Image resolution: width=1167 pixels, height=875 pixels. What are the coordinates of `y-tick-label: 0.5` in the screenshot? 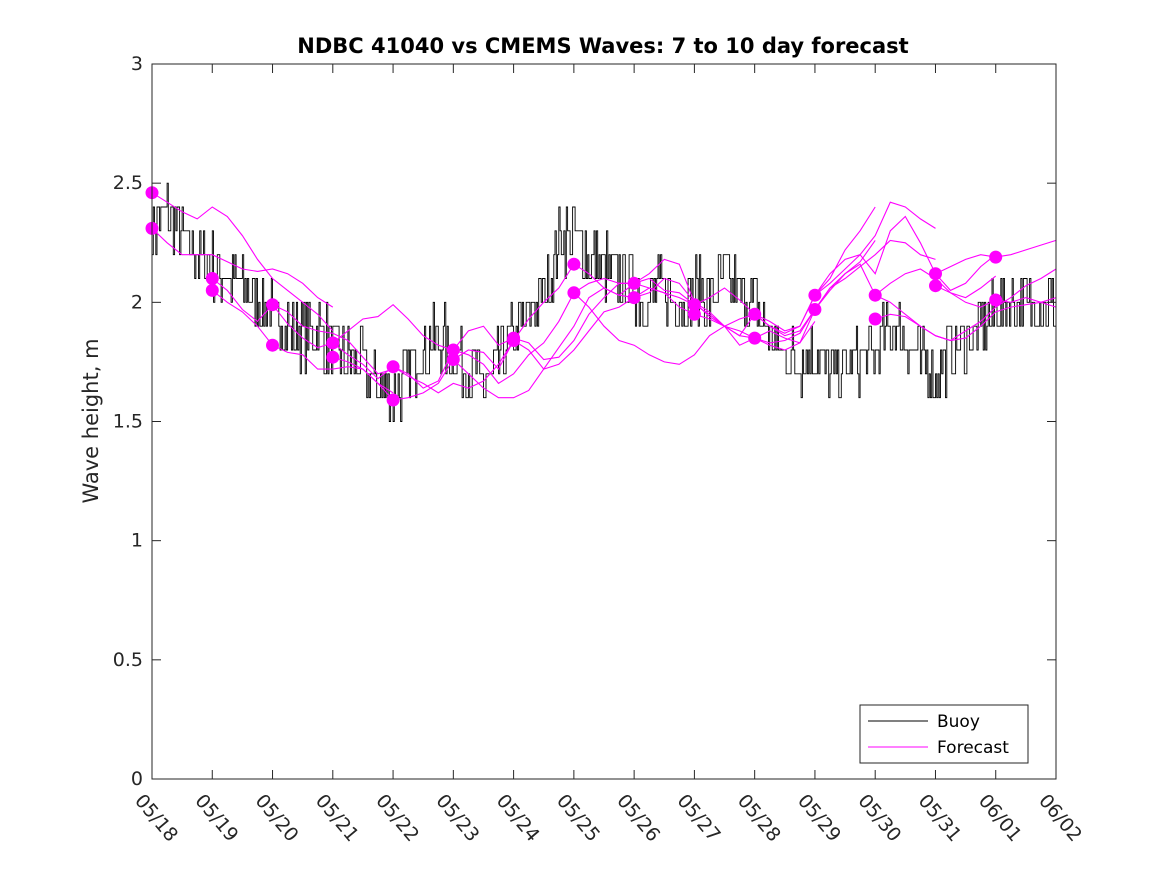 It's located at (128, 660).